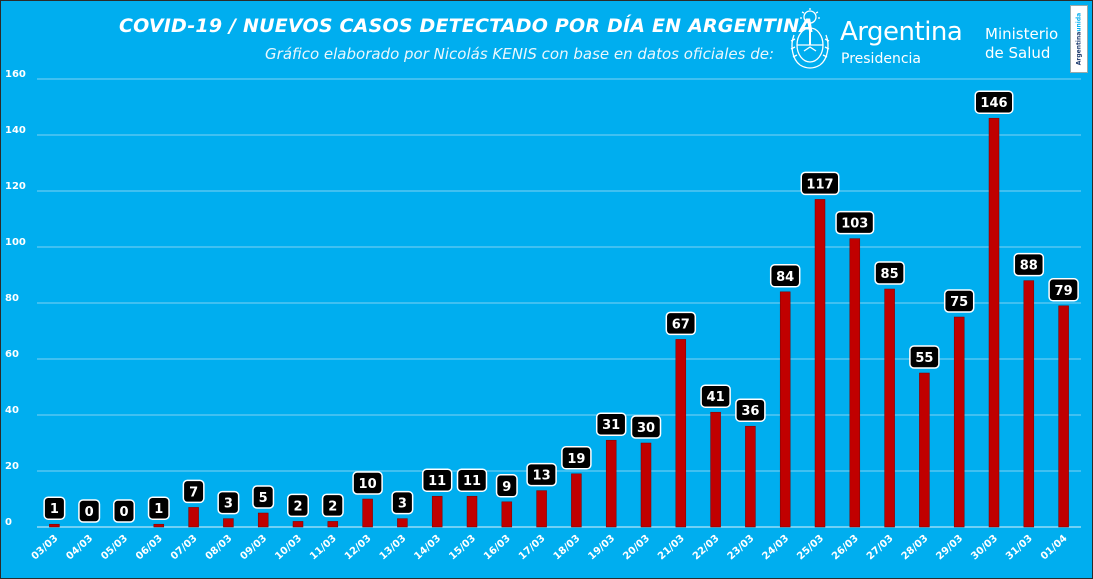  I want to click on data-label-text: 10, so click(368, 484).